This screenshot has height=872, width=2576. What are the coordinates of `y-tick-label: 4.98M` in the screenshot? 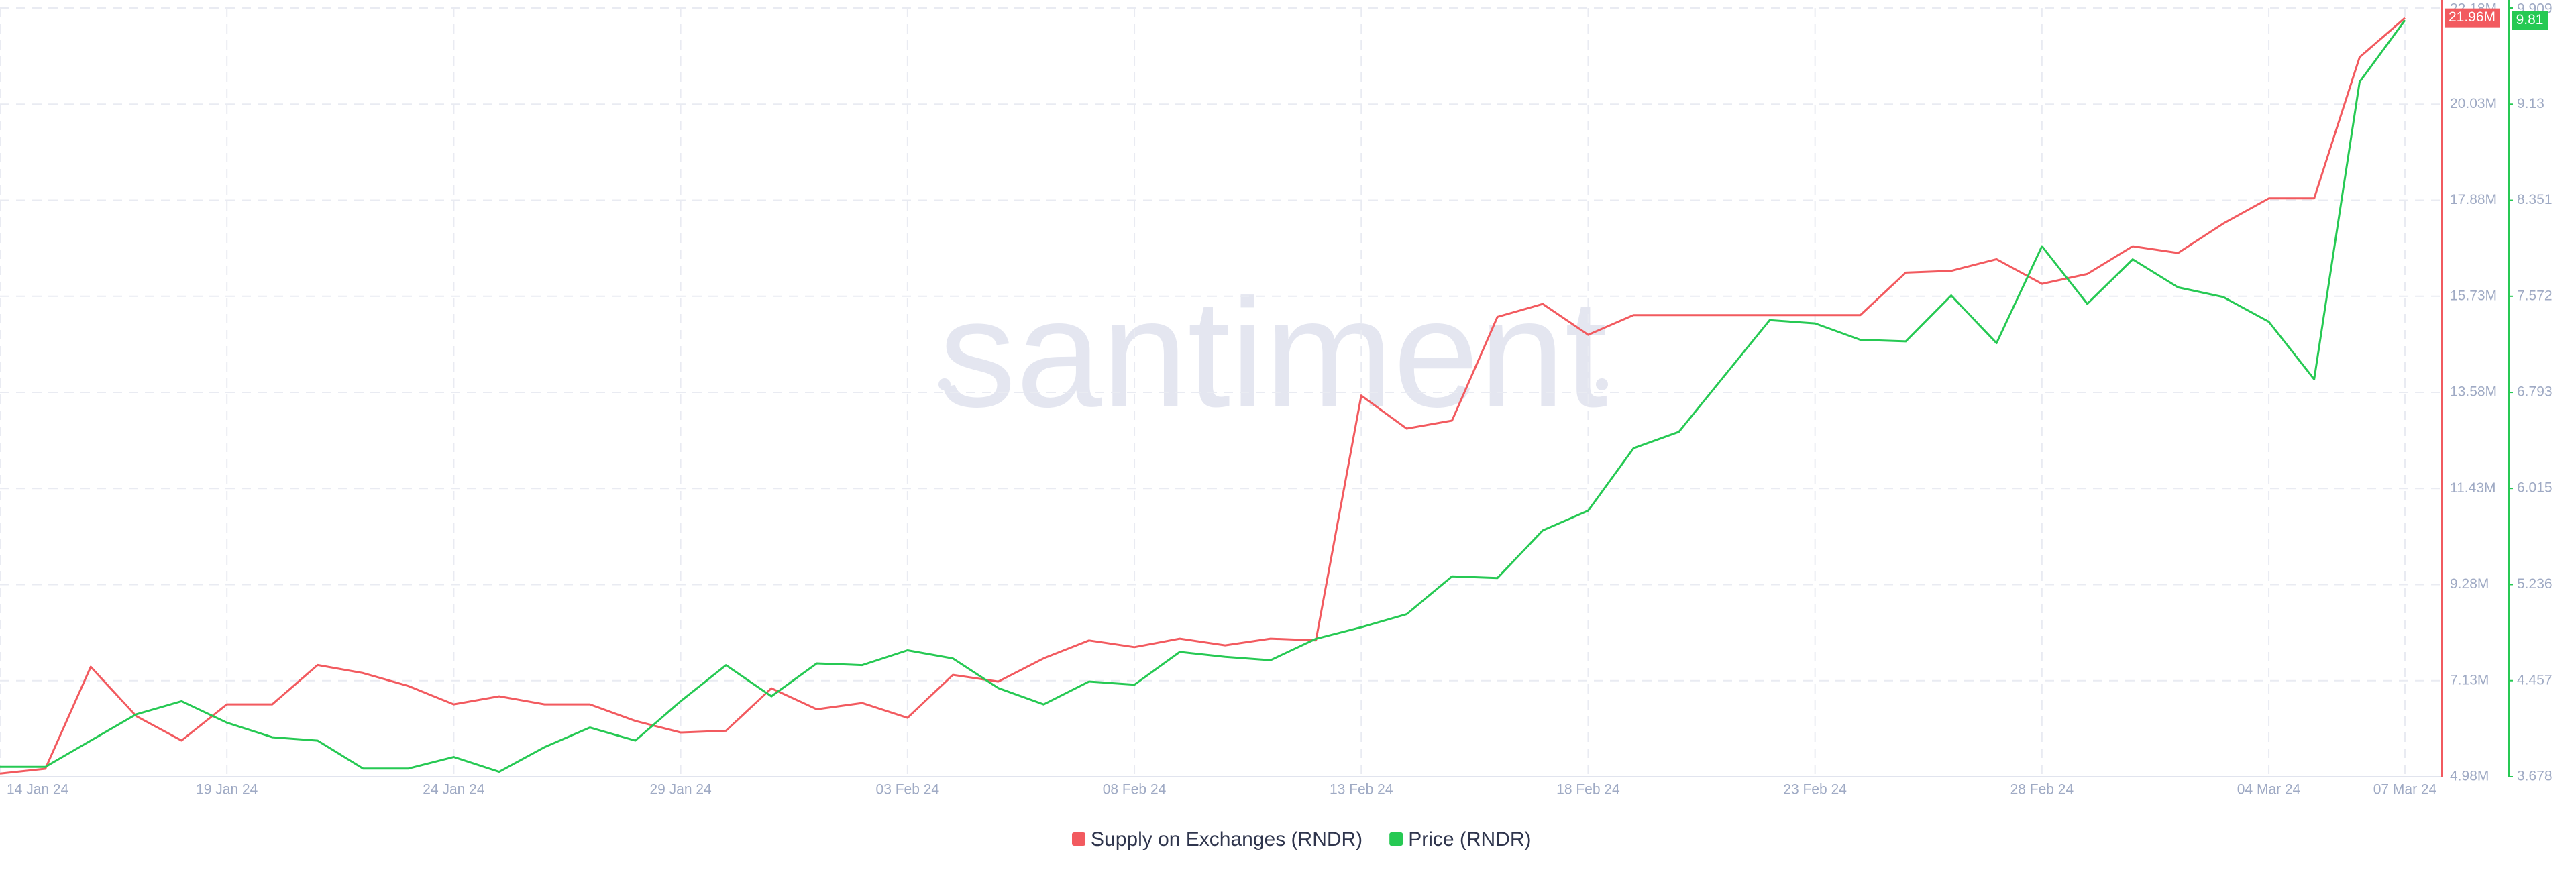 It's located at (2469, 776).